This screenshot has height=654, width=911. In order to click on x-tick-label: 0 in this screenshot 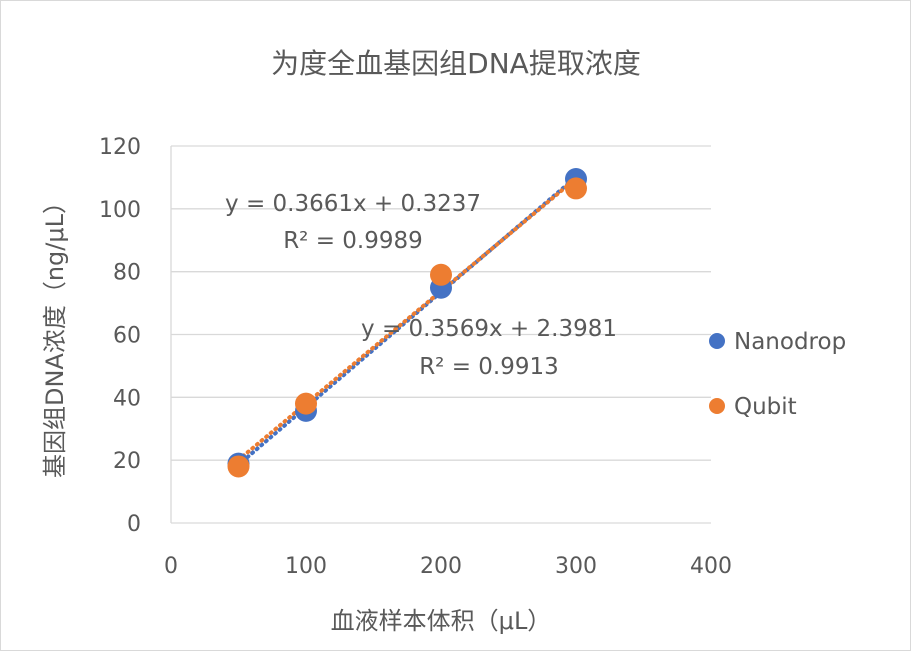, I will do `click(171, 566)`.